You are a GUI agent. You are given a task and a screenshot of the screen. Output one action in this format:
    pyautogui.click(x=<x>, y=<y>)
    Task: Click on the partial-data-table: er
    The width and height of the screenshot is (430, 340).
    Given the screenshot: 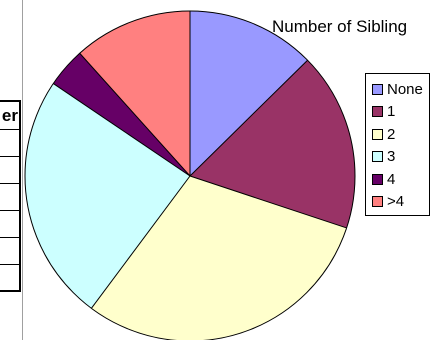 What is the action you would take?
    pyautogui.click(x=10, y=196)
    